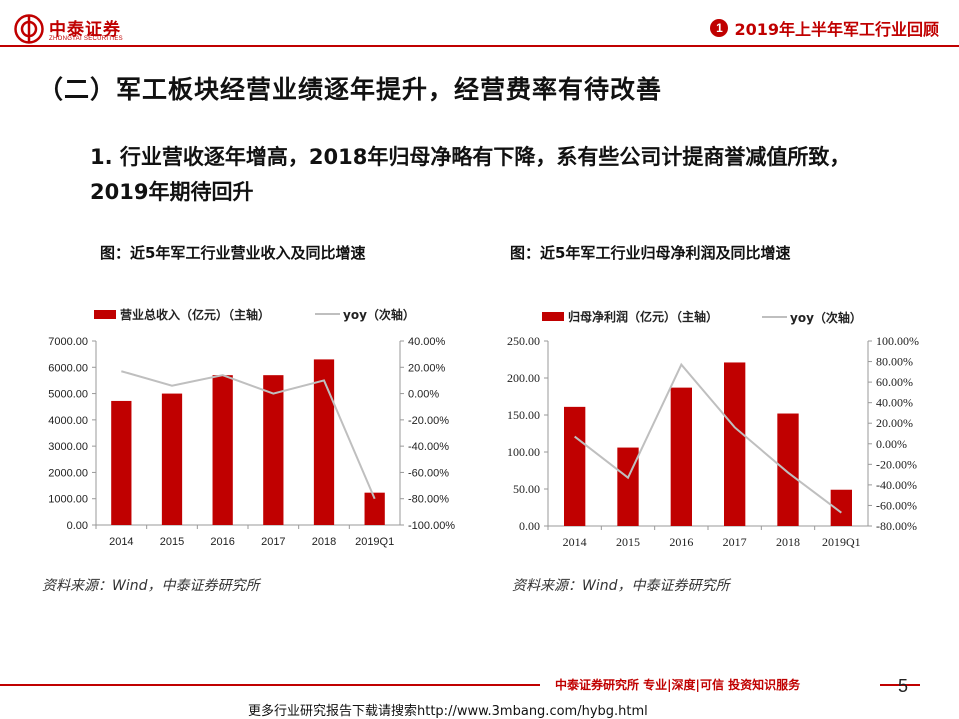  What do you see at coordinates (195, 314) in the screenshot?
I see `legend-bar-label: 营业总收入（亿元）（主轴）` at bounding box center [195, 314].